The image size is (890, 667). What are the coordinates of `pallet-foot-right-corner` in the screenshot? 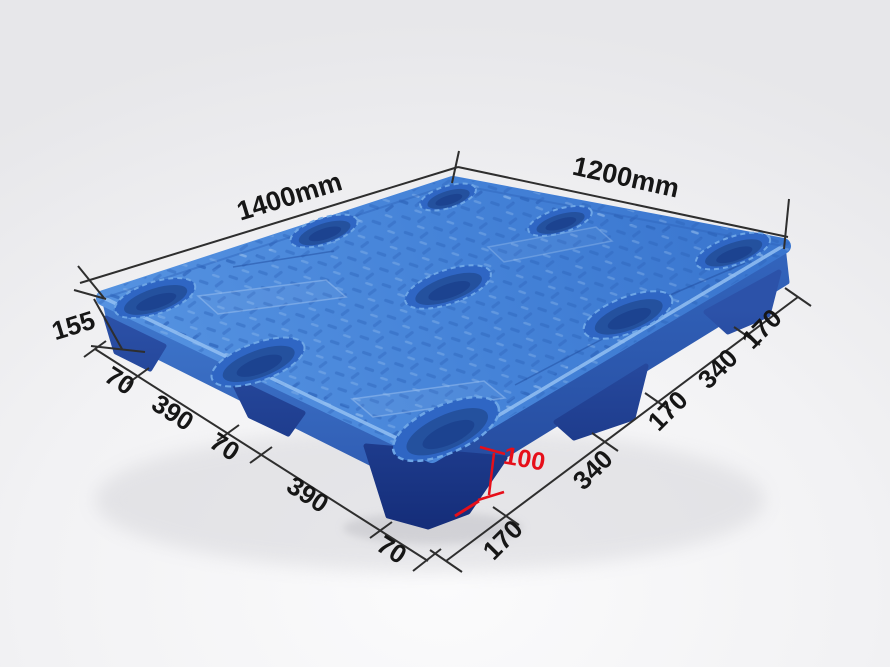 It's located at (742, 302).